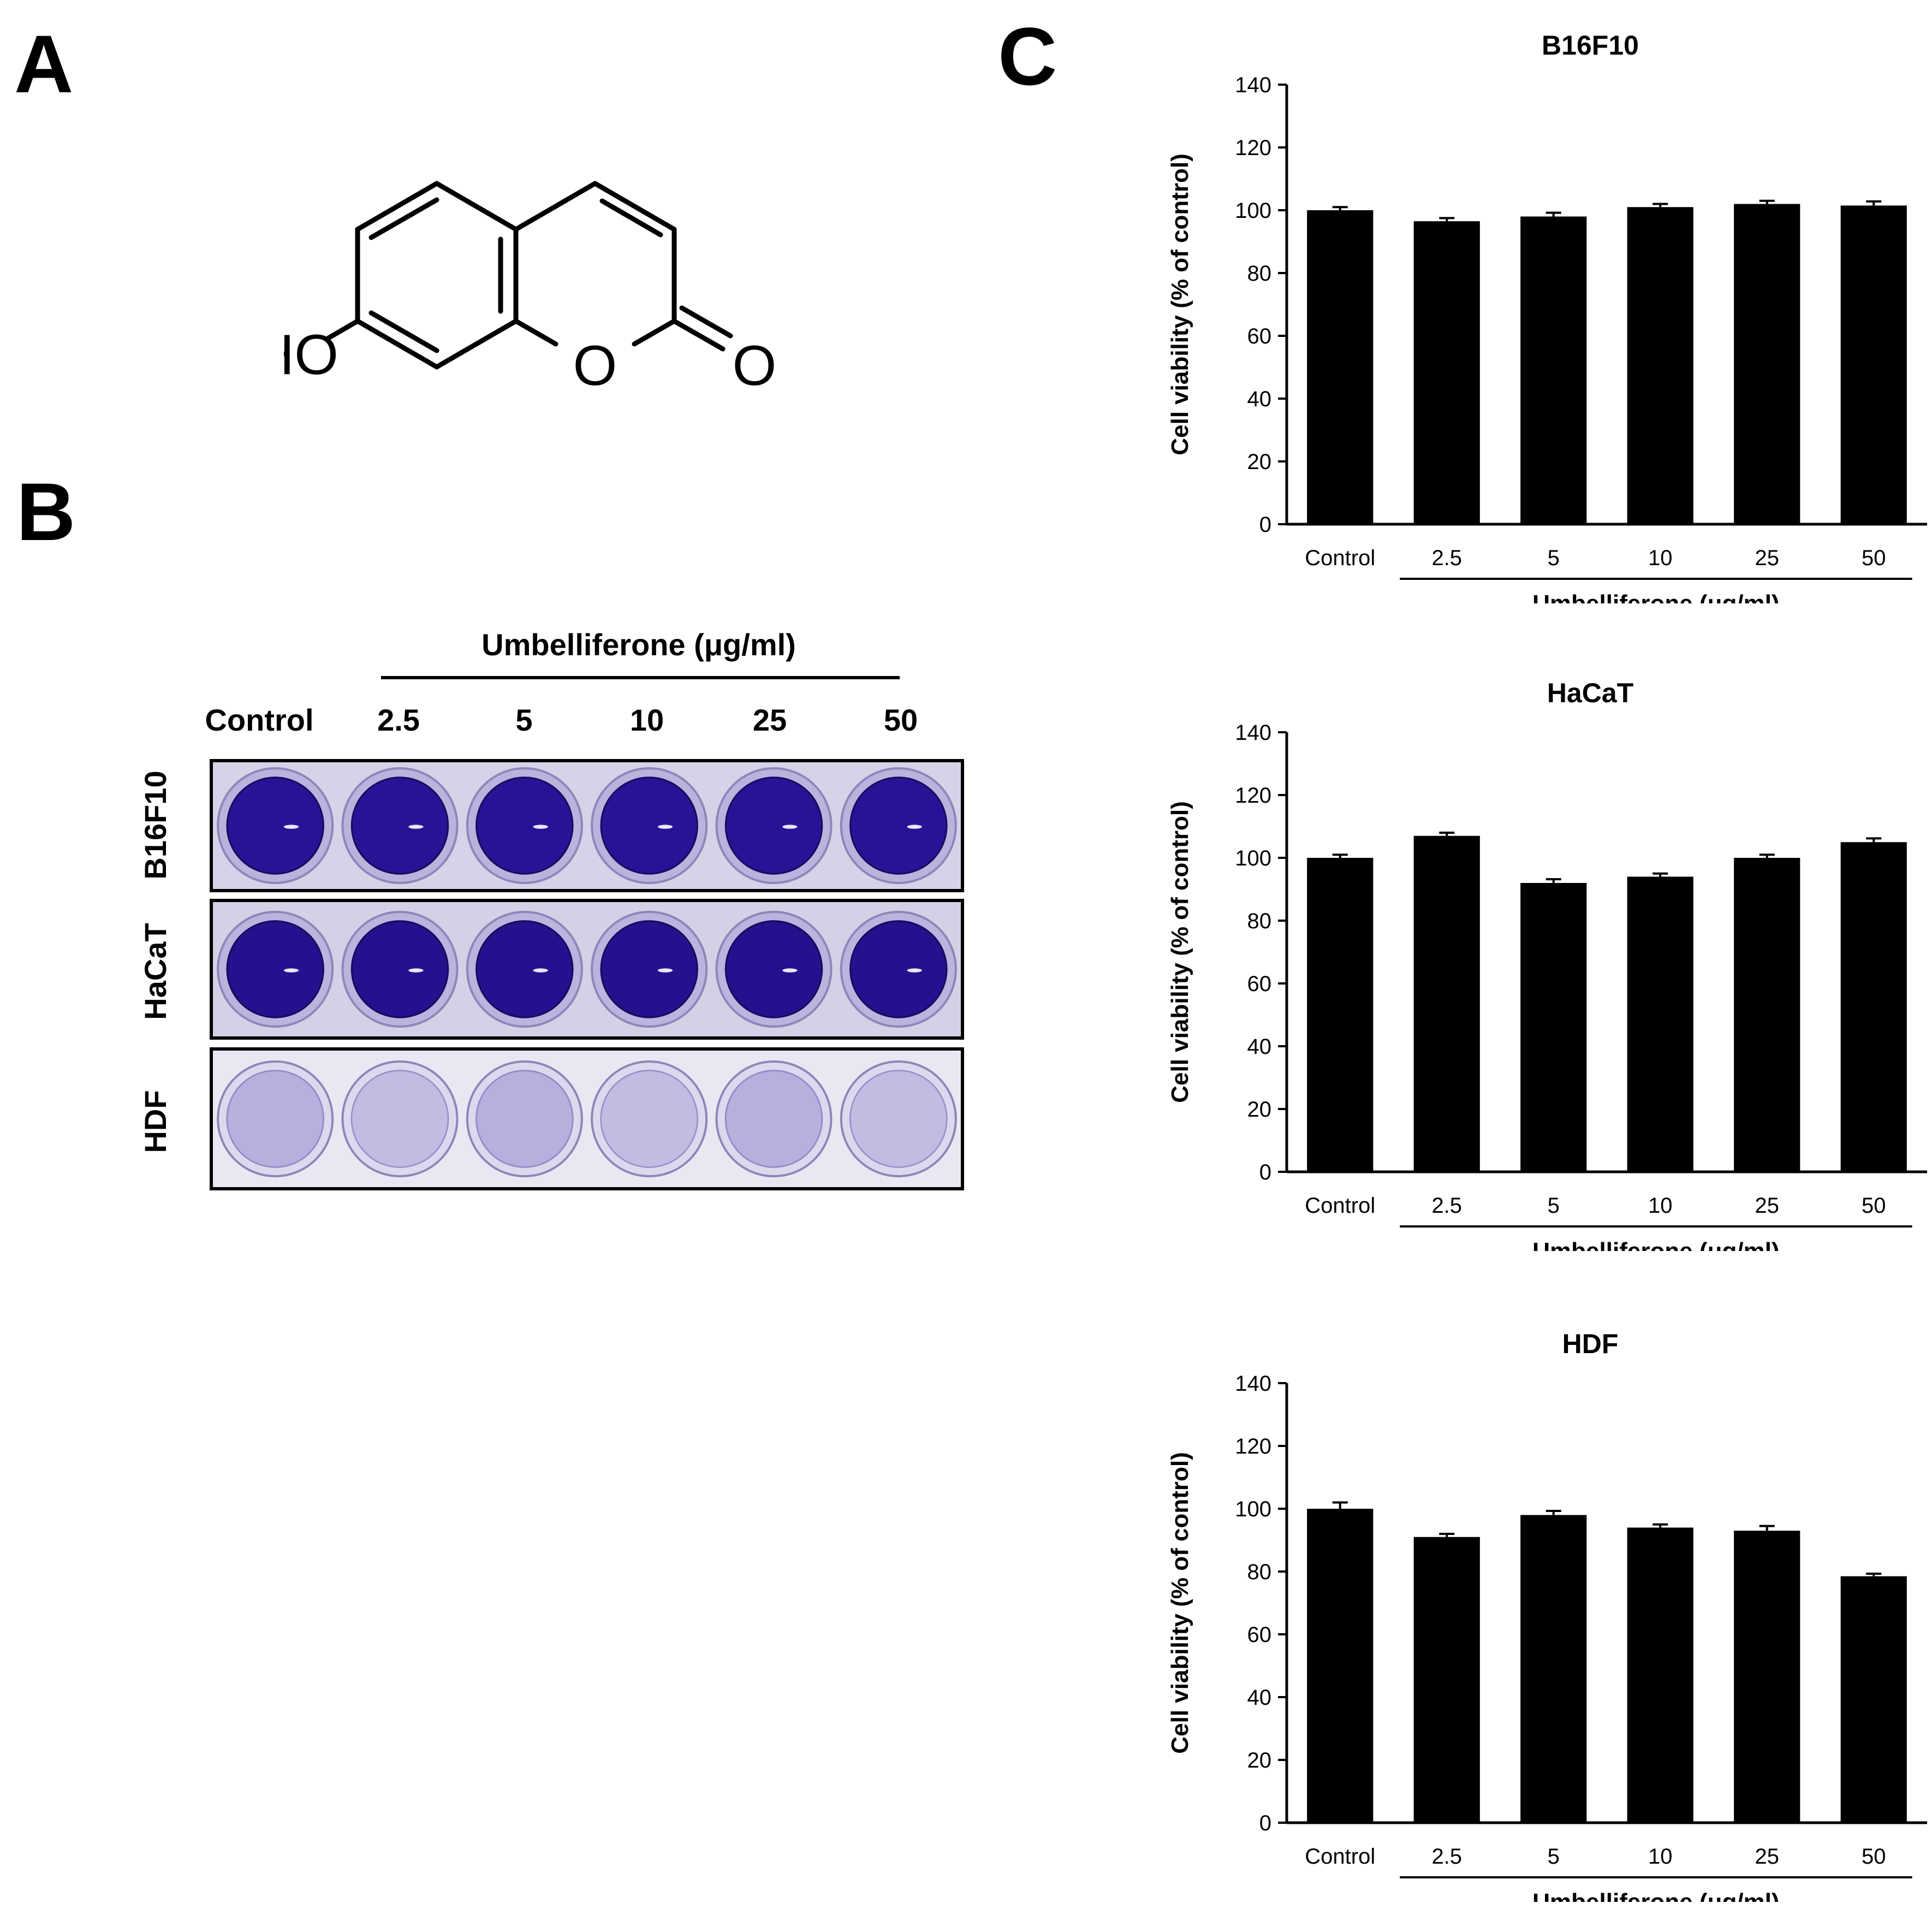 Image resolution: width=1932 pixels, height=1921 pixels. I want to click on plate-col-label: 5, so click(524, 720).